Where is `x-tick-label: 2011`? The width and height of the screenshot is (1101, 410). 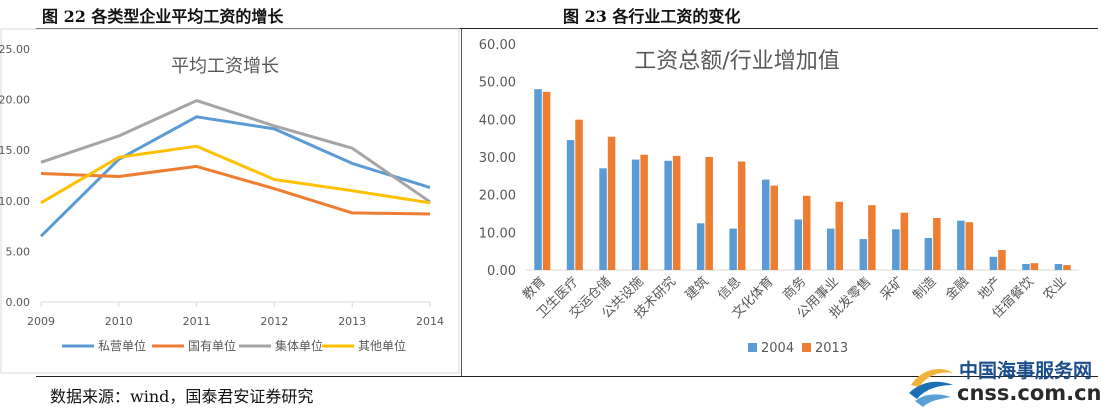 x-tick-label: 2011 is located at coordinates (197, 321).